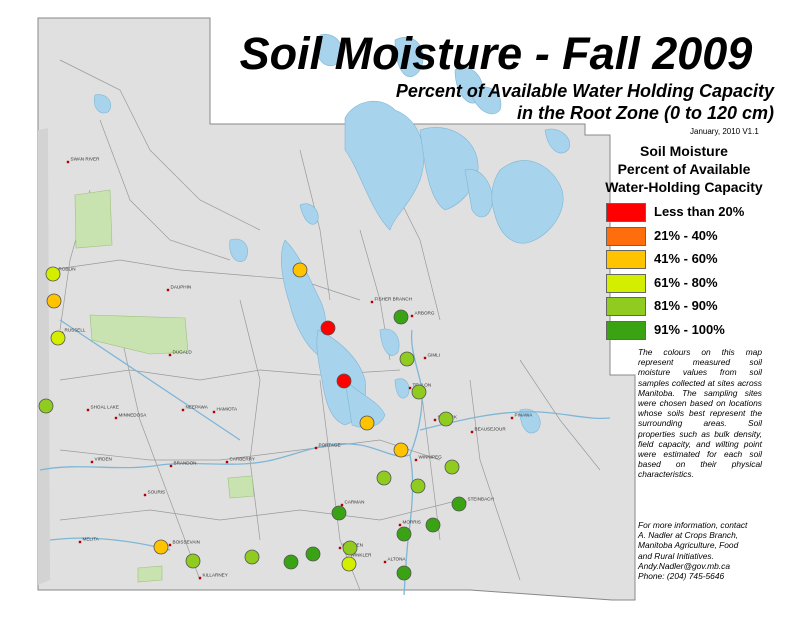 This screenshot has width=800, height=618. What do you see at coordinates (412, 522) in the screenshot?
I see `town-label: MORRIS` at bounding box center [412, 522].